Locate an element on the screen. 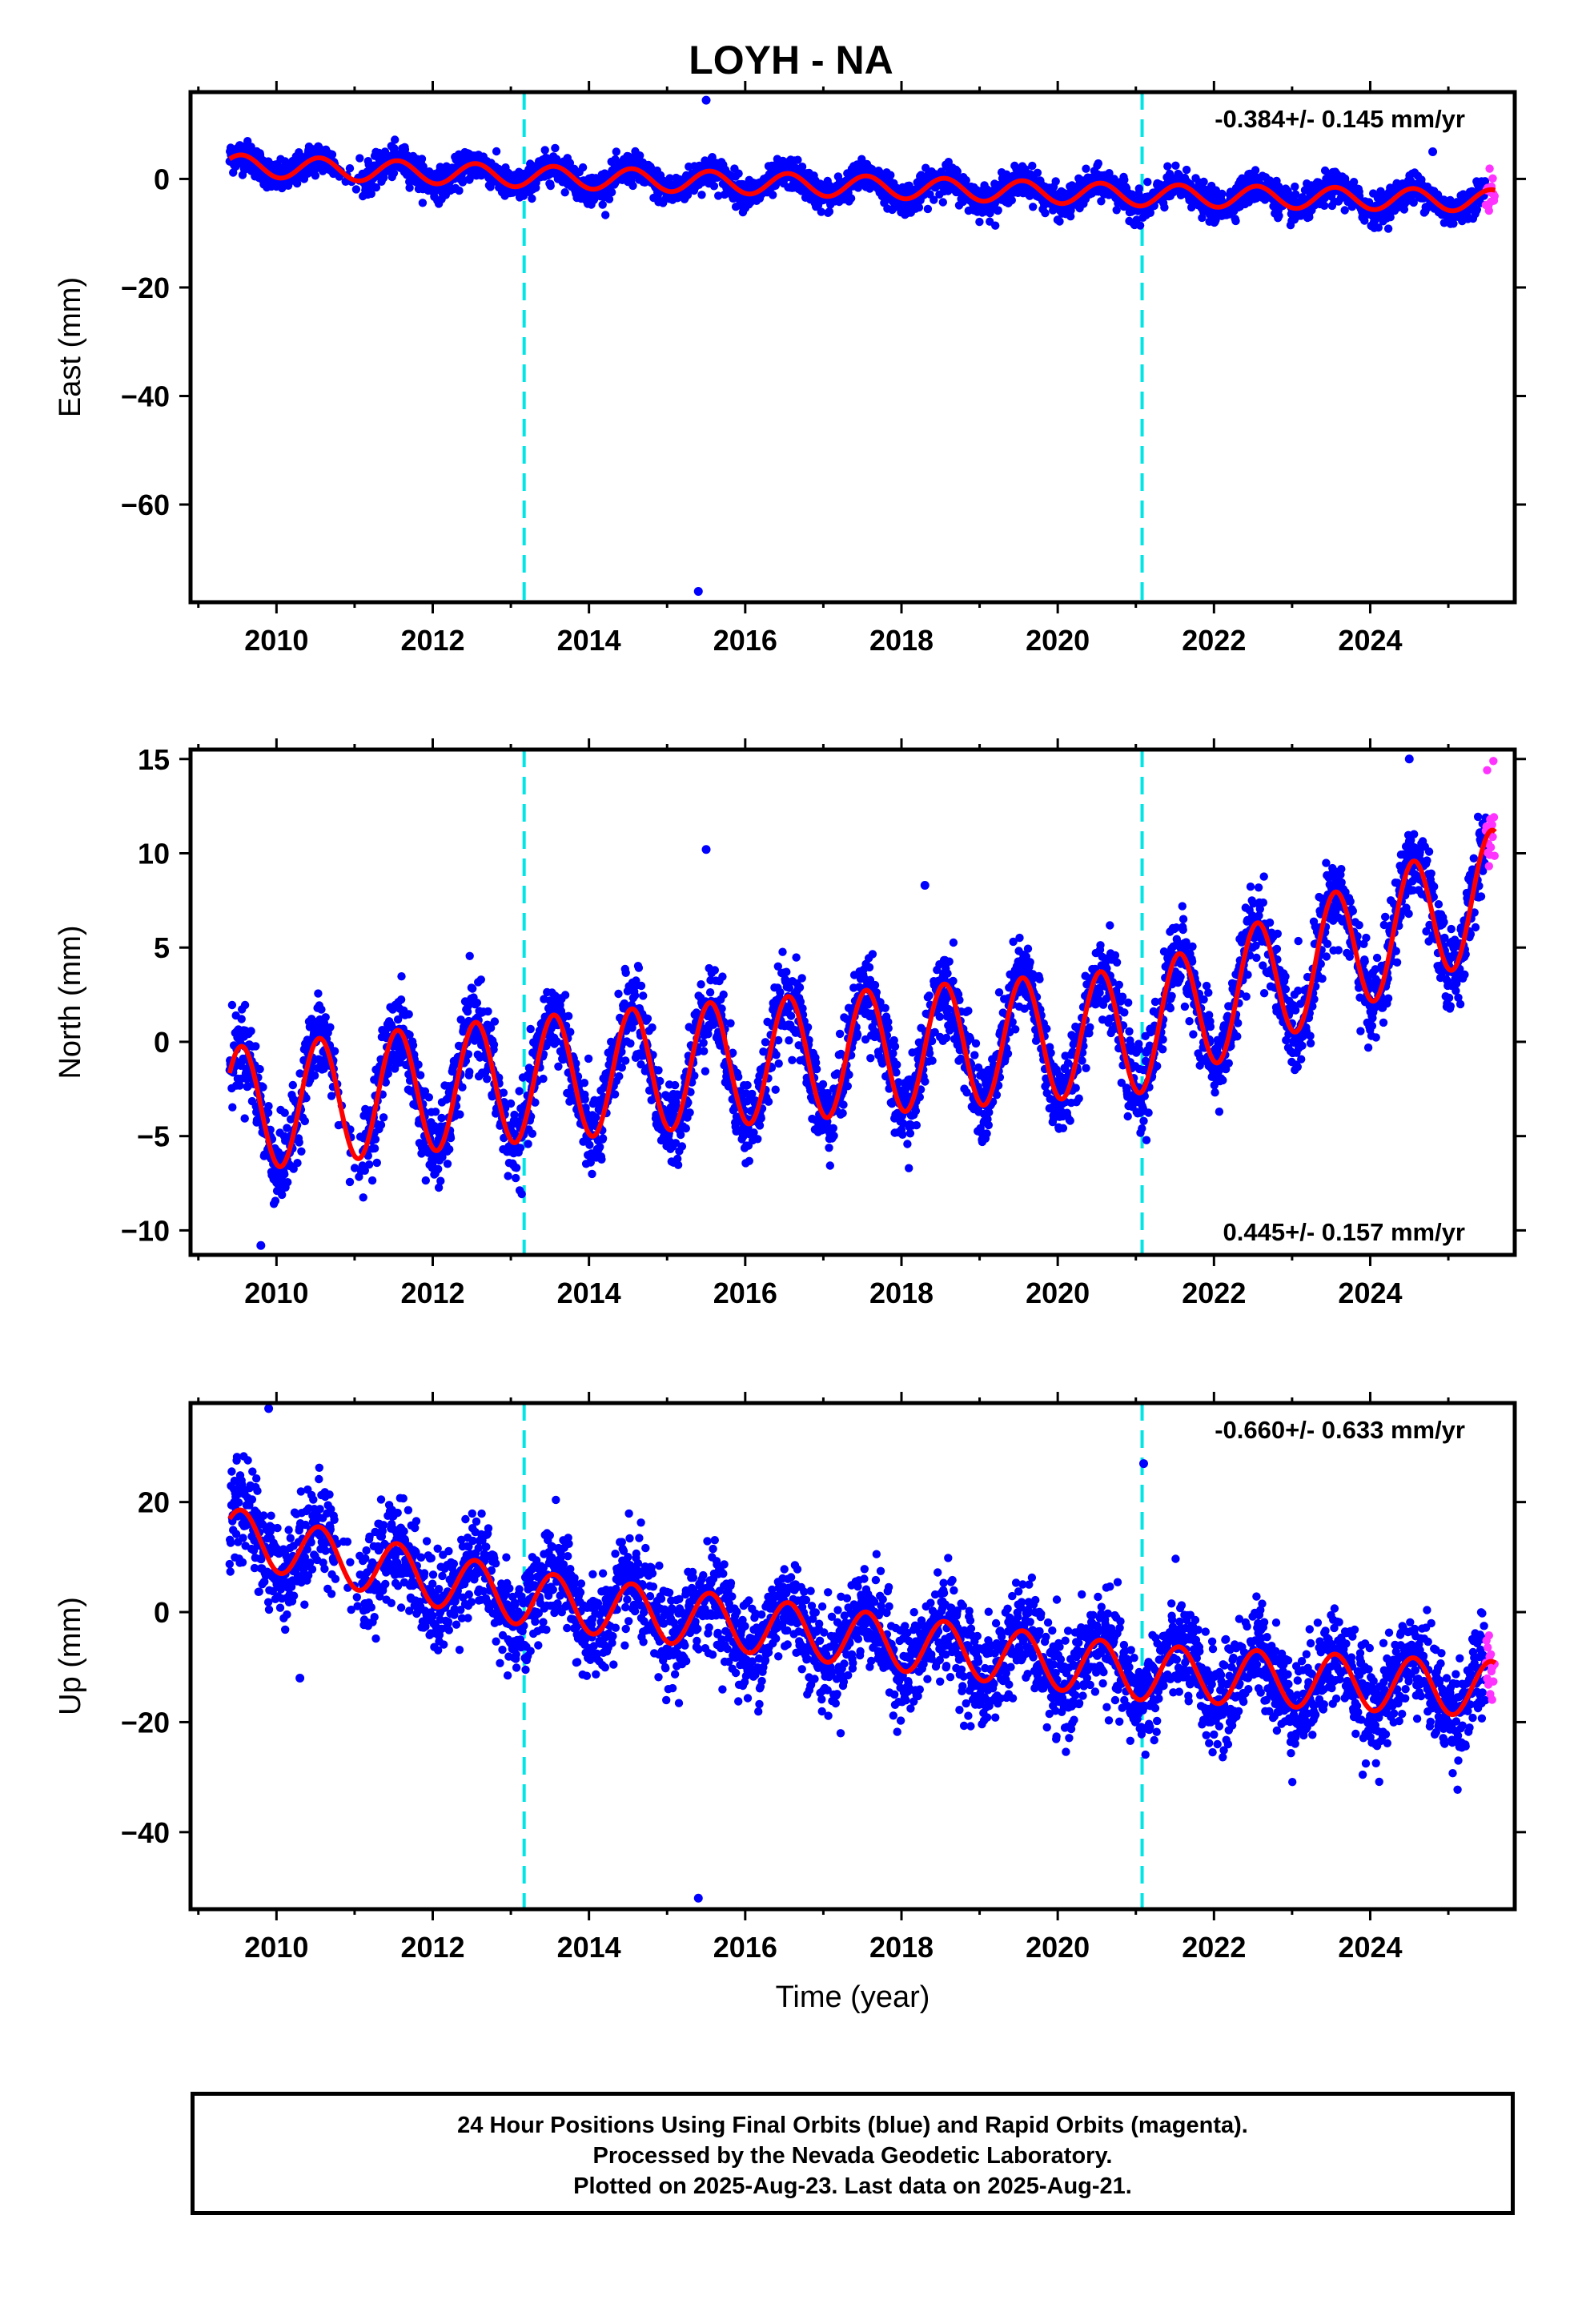  outlier-point is located at coordinates (698, 591).